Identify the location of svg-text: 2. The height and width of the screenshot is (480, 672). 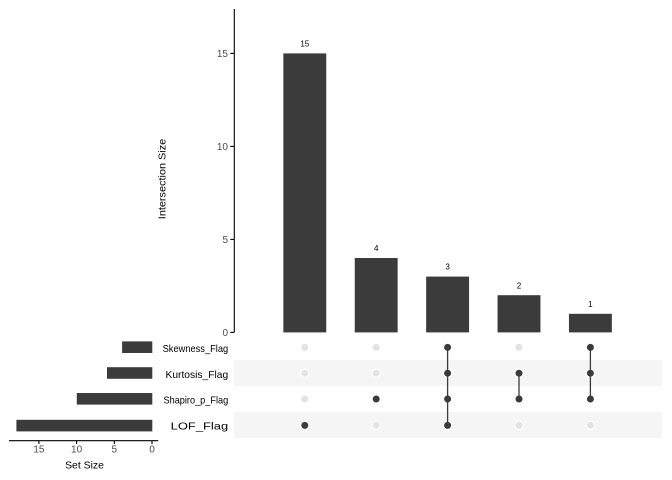
(519, 285).